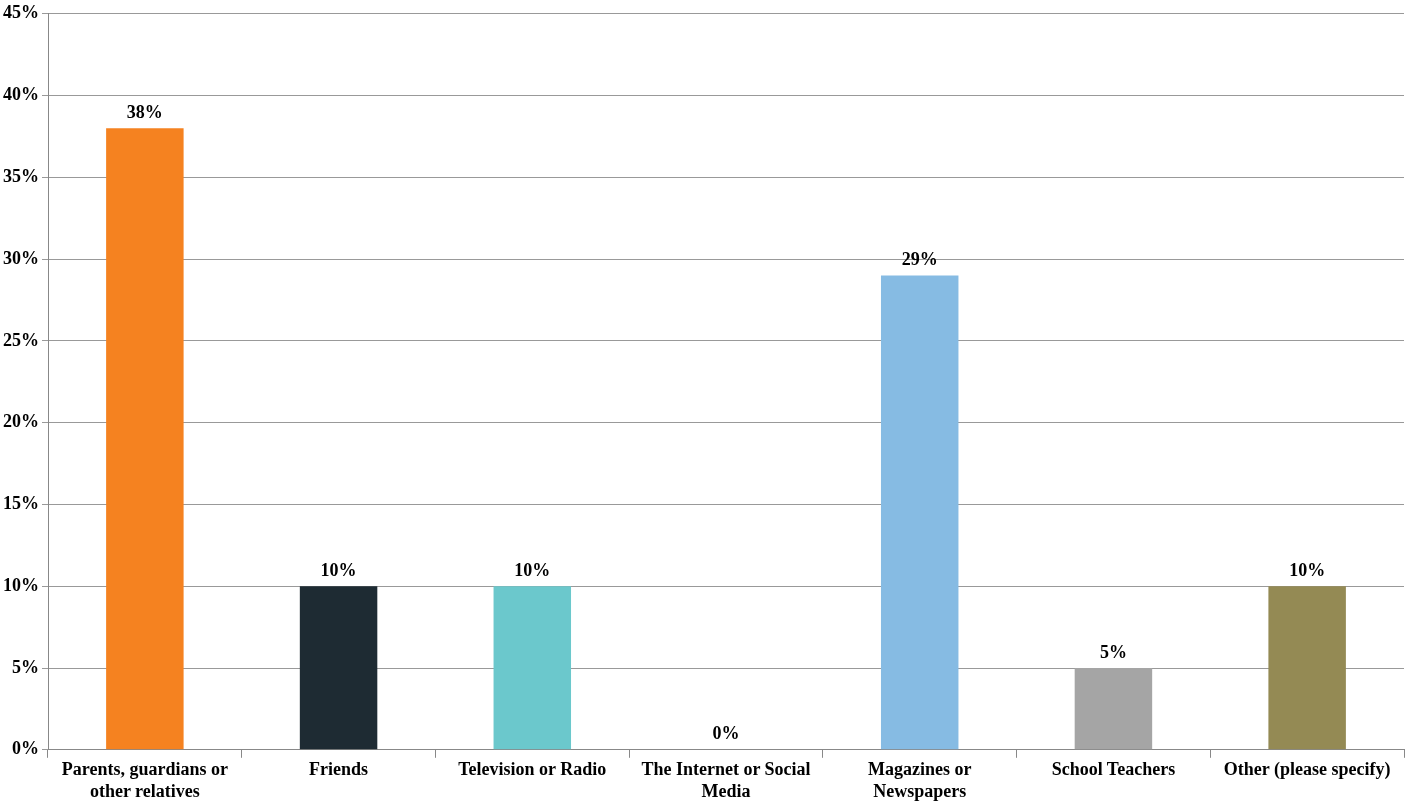 This screenshot has height=805, width=1408. I want to click on y-tick-label: 10%, so click(21, 584).